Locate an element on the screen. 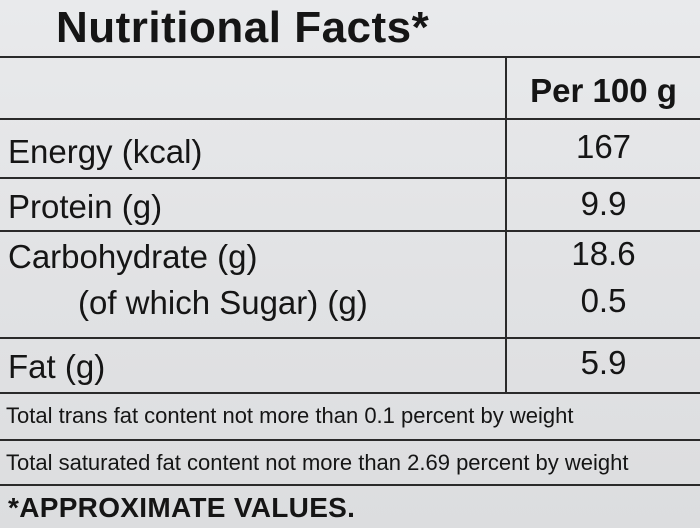 This screenshot has width=700, height=528. row-value-sugar: 0.5 is located at coordinates (603, 300).